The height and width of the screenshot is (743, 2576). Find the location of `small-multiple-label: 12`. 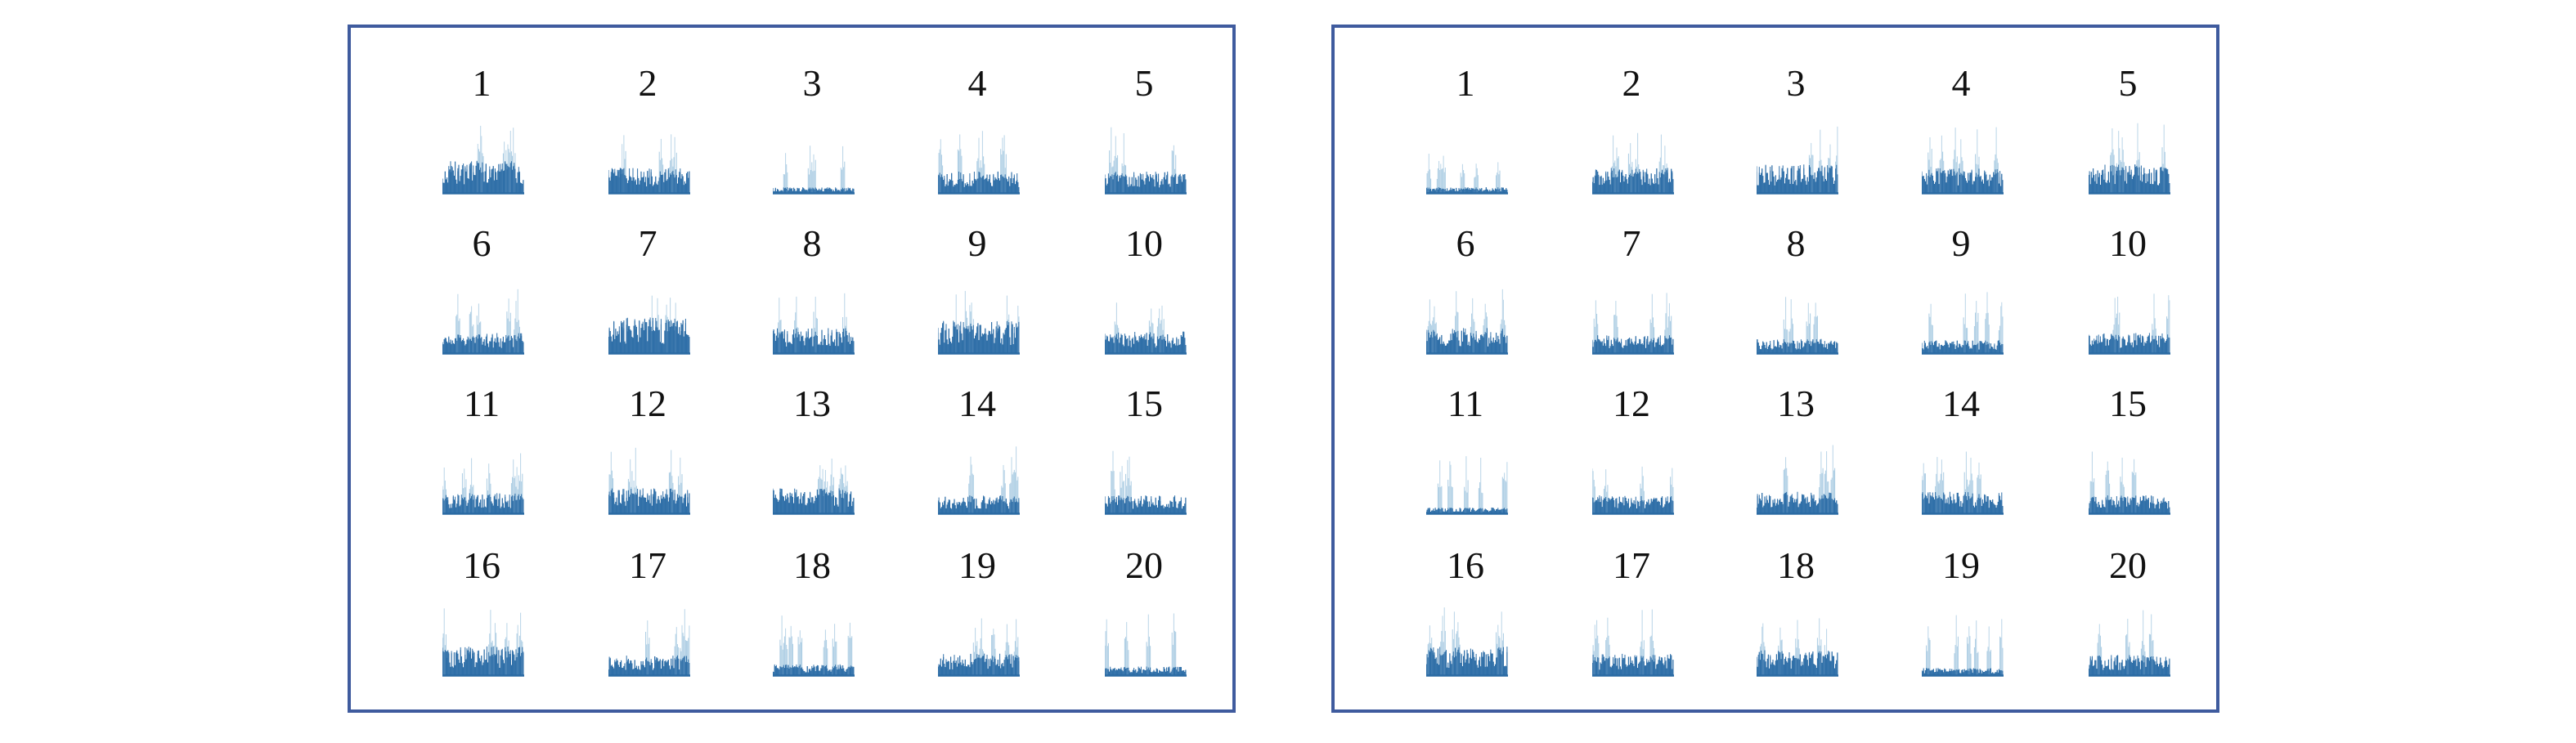

small-multiple-label: 12 is located at coordinates (648, 403).